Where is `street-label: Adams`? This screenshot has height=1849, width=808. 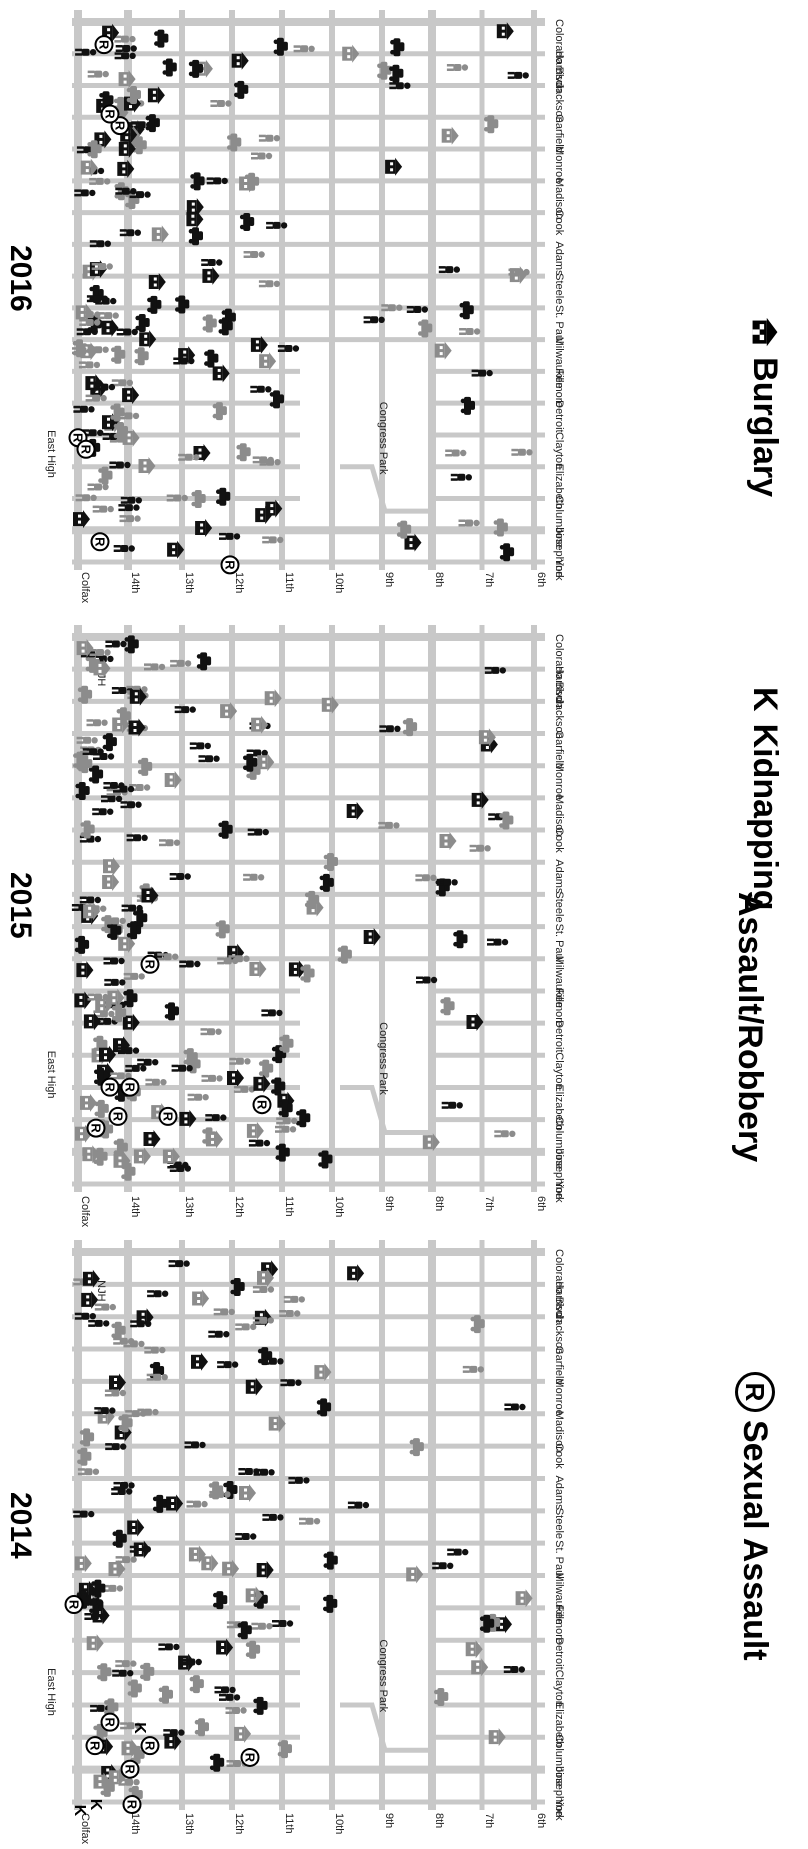 street-label: Adams is located at coordinates (559, 1492).